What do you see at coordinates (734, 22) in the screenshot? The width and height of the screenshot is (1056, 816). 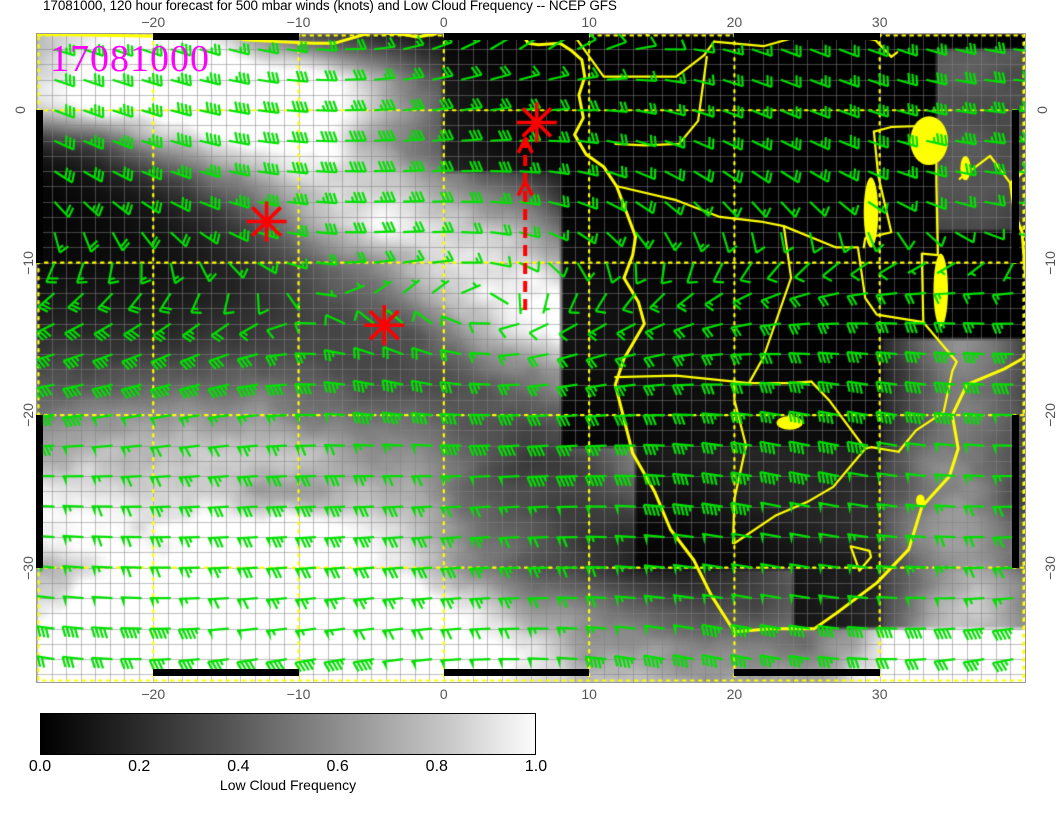 I see `x-axis-tick-label-top: 20` at bounding box center [734, 22].